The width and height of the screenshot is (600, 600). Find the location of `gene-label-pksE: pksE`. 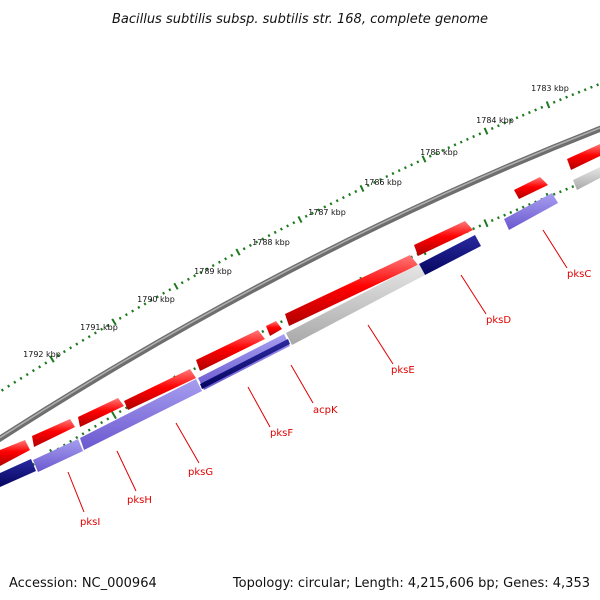

gene-label-pksE: pksE is located at coordinates (403, 370).